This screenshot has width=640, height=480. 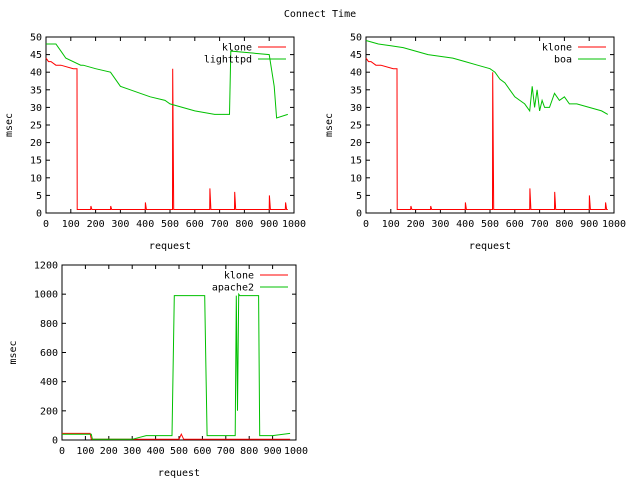 What do you see at coordinates (49, 411) in the screenshot?
I see `y-tick-label: 200` at bounding box center [49, 411].